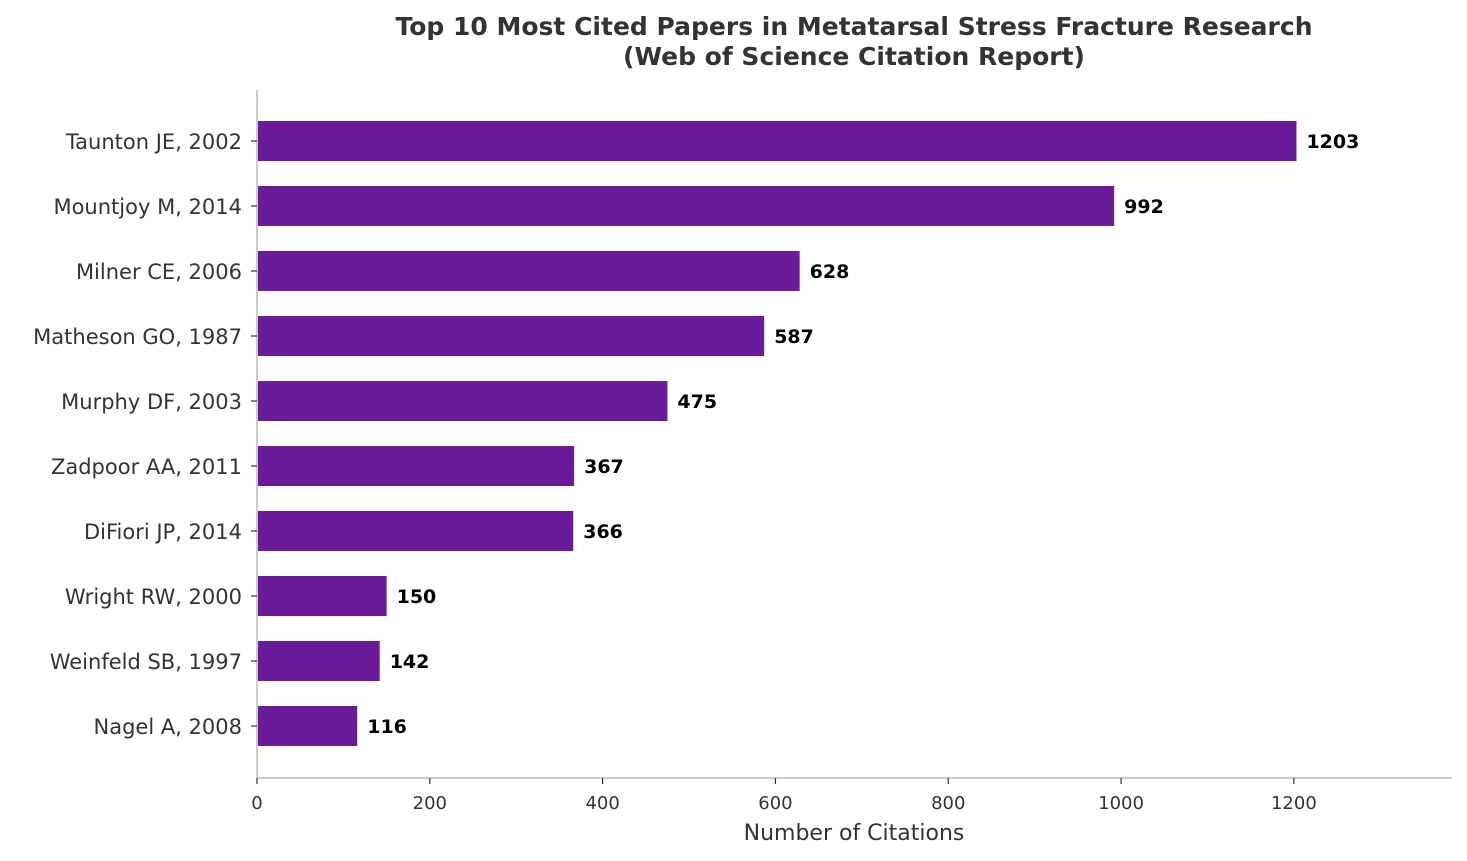  I want to click on category-label: Mountjoy M, 2014, so click(147, 207).